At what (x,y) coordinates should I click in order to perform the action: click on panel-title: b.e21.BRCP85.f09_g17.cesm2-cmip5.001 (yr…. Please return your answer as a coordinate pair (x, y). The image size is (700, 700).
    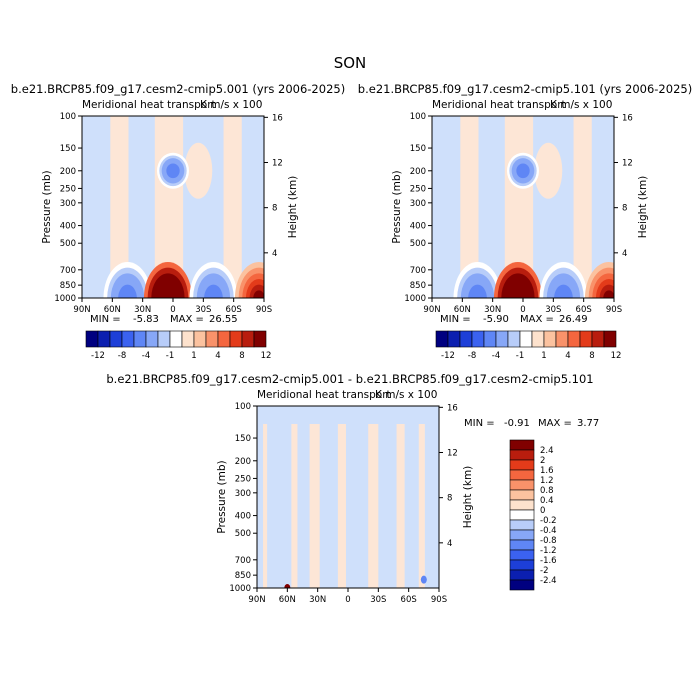
    Looking at the image, I should click on (178, 89).